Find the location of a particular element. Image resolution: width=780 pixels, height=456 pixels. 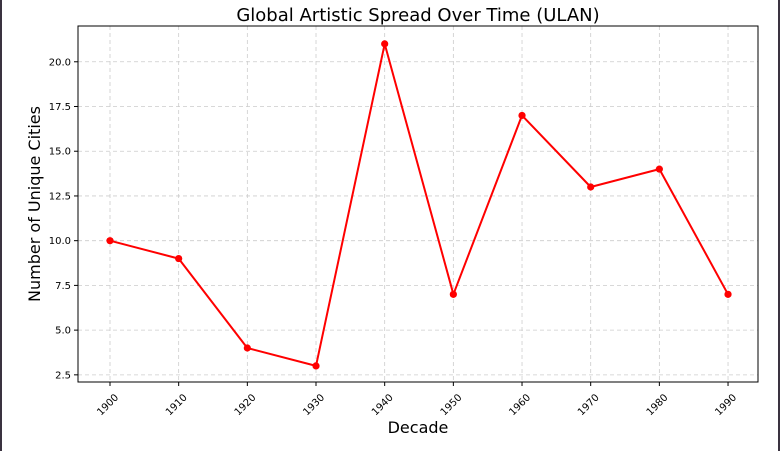

window-edge-left is located at coordinates (1, 225).